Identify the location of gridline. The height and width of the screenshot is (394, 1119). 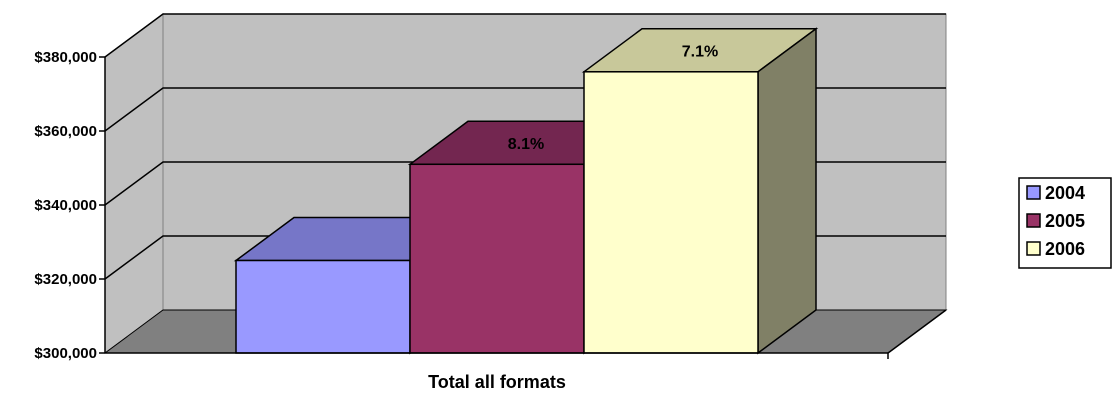
(525, 35).